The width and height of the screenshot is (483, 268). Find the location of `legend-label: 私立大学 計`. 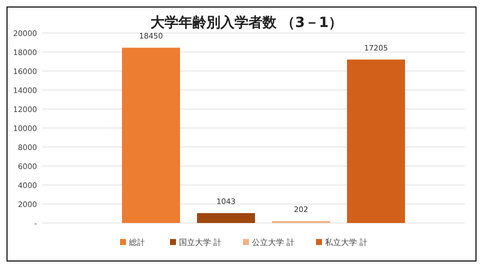

legend-label: 私立大学 計 is located at coordinates (346, 242).